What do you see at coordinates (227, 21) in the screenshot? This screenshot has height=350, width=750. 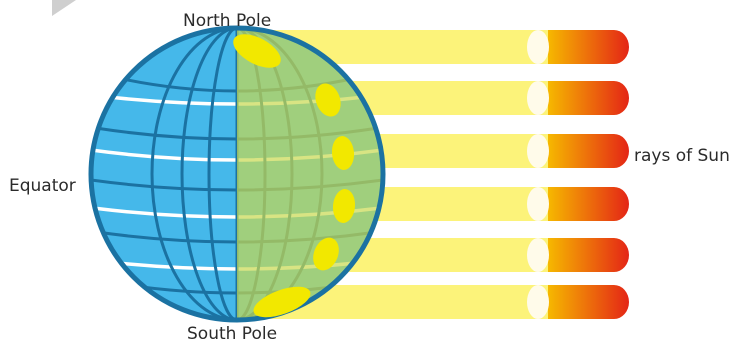 I see `north-pole-label: North Pole` at bounding box center [227, 21].